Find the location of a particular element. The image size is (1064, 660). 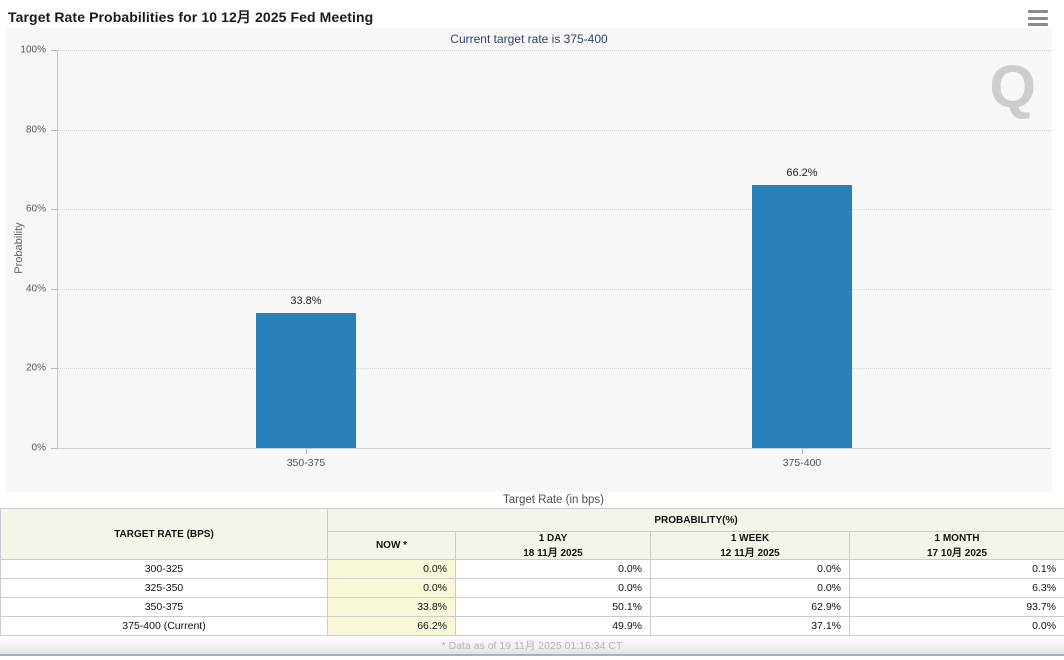

probability-cell: 37.1% is located at coordinates (750, 626).